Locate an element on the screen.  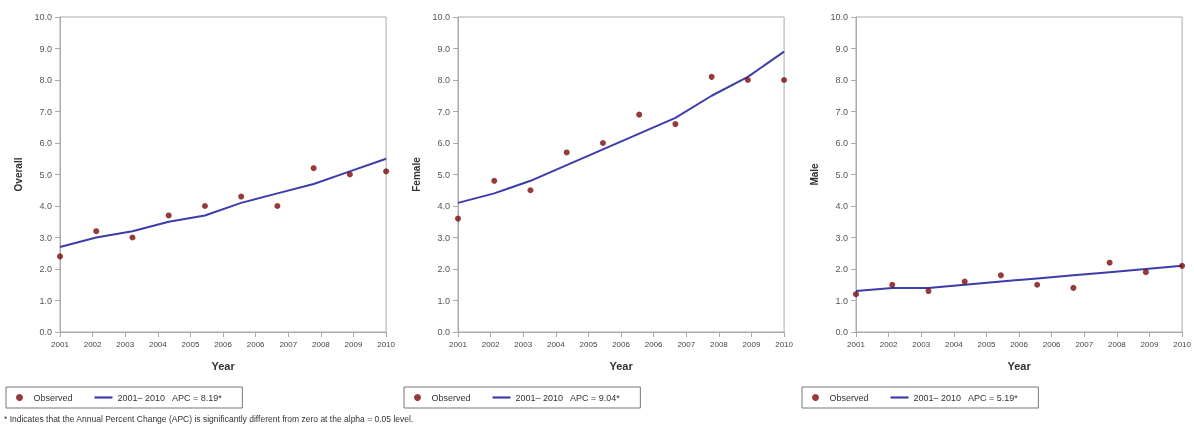
text: * Indicates that the Annual Percent Change (APC) is significantly different from zero at the alpha = 0.05 level. is located at coordinates (209, 419).